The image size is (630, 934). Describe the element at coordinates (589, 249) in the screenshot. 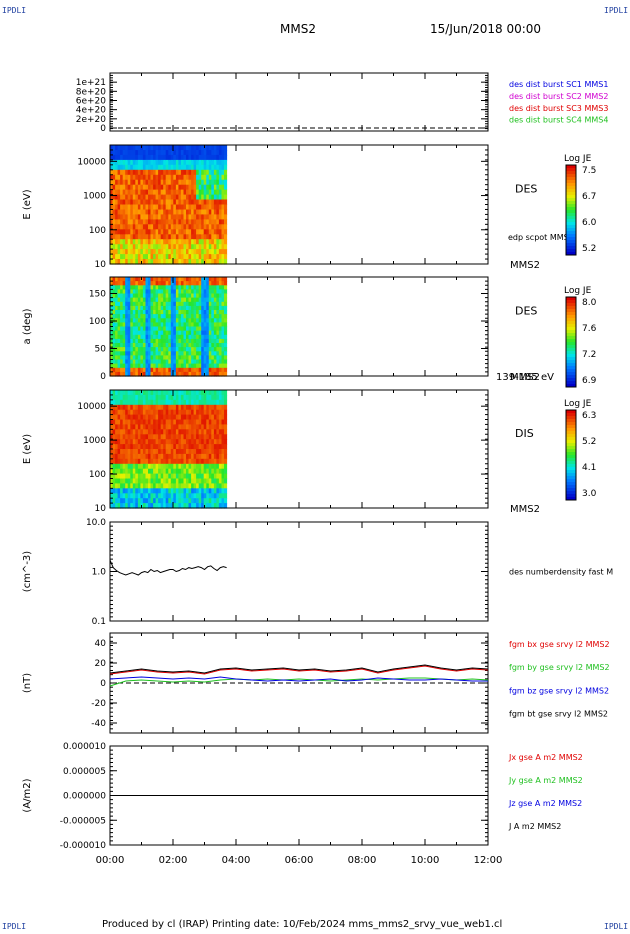

I see `panel-des-energy-colorbar-tick: 5.2` at that location.